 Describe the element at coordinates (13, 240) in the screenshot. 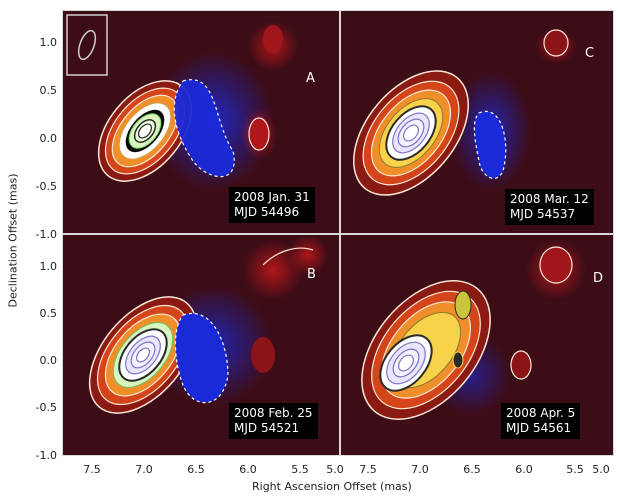

I see `y-axis-label: Declination Offset (mas)` at that location.